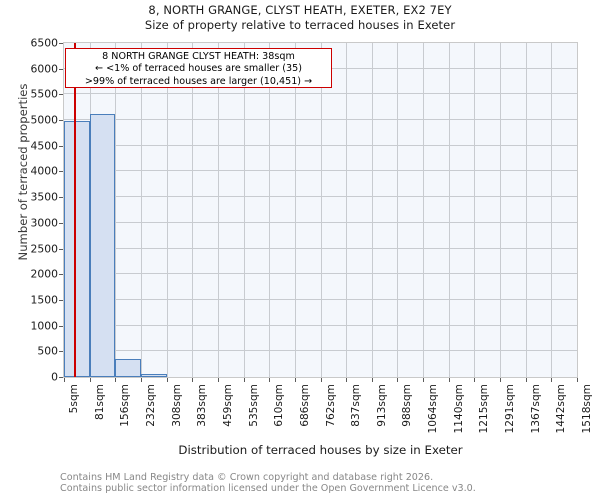  I want to click on property-size-marker-line, so click(75, 210).